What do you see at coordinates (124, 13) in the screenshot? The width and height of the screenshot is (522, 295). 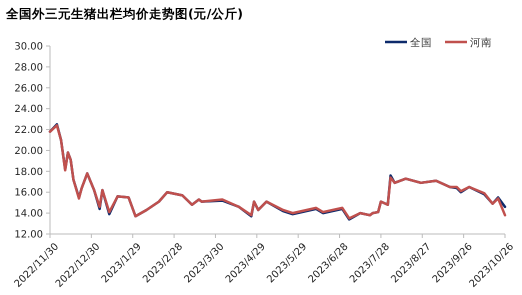 I see `chart-title: 全国外三元生猪出栏均价走势图(元/公斤)` at bounding box center [124, 13].